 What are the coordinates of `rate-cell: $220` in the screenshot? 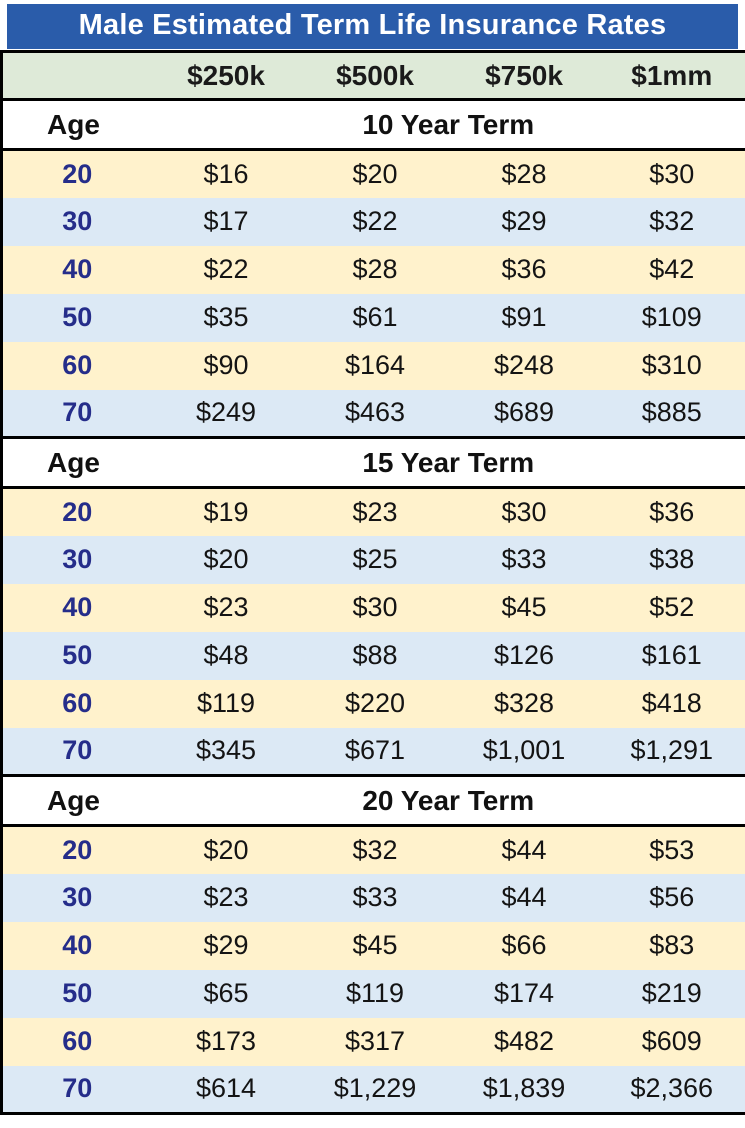 It's located at (375, 703).